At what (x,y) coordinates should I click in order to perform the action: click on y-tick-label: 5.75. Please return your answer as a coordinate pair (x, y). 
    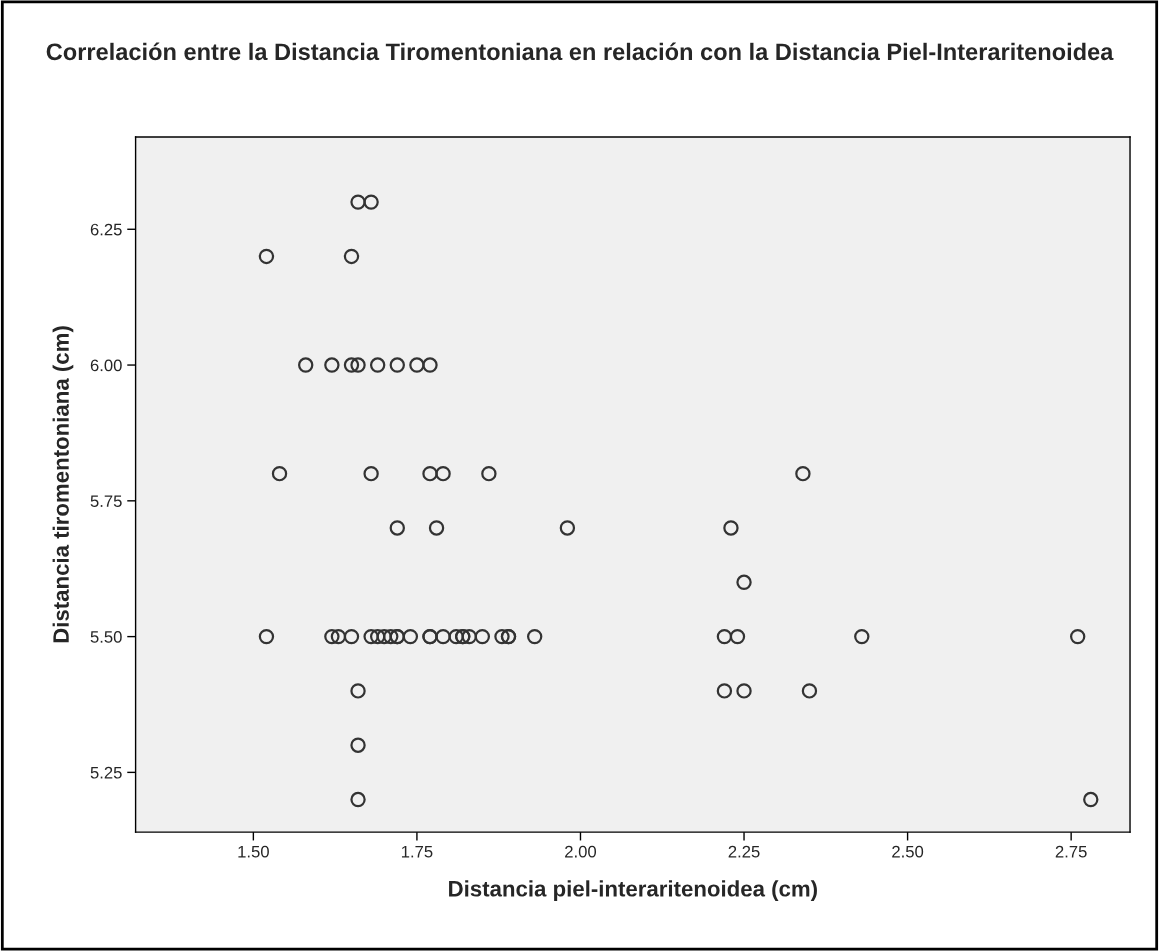
    Looking at the image, I should click on (106, 501).